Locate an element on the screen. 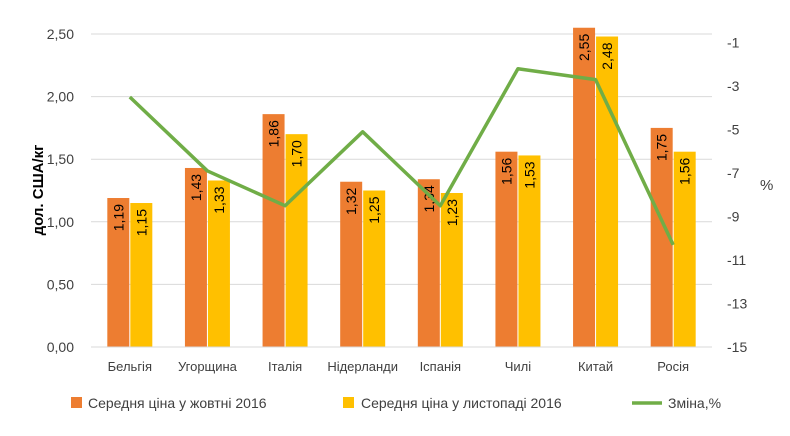  x-tick-label: Іспанія is located at coordinates (441, 366).